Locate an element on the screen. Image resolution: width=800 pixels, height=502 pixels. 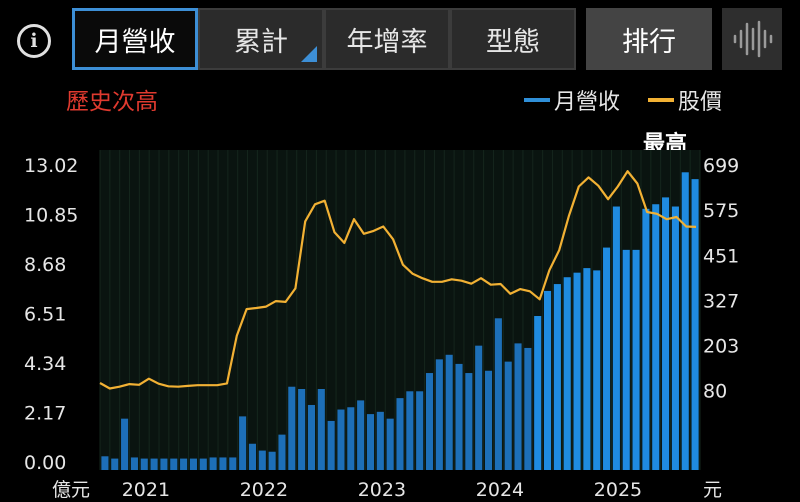
x-axis-tick: 2025 is located at coordinates (618, 490).